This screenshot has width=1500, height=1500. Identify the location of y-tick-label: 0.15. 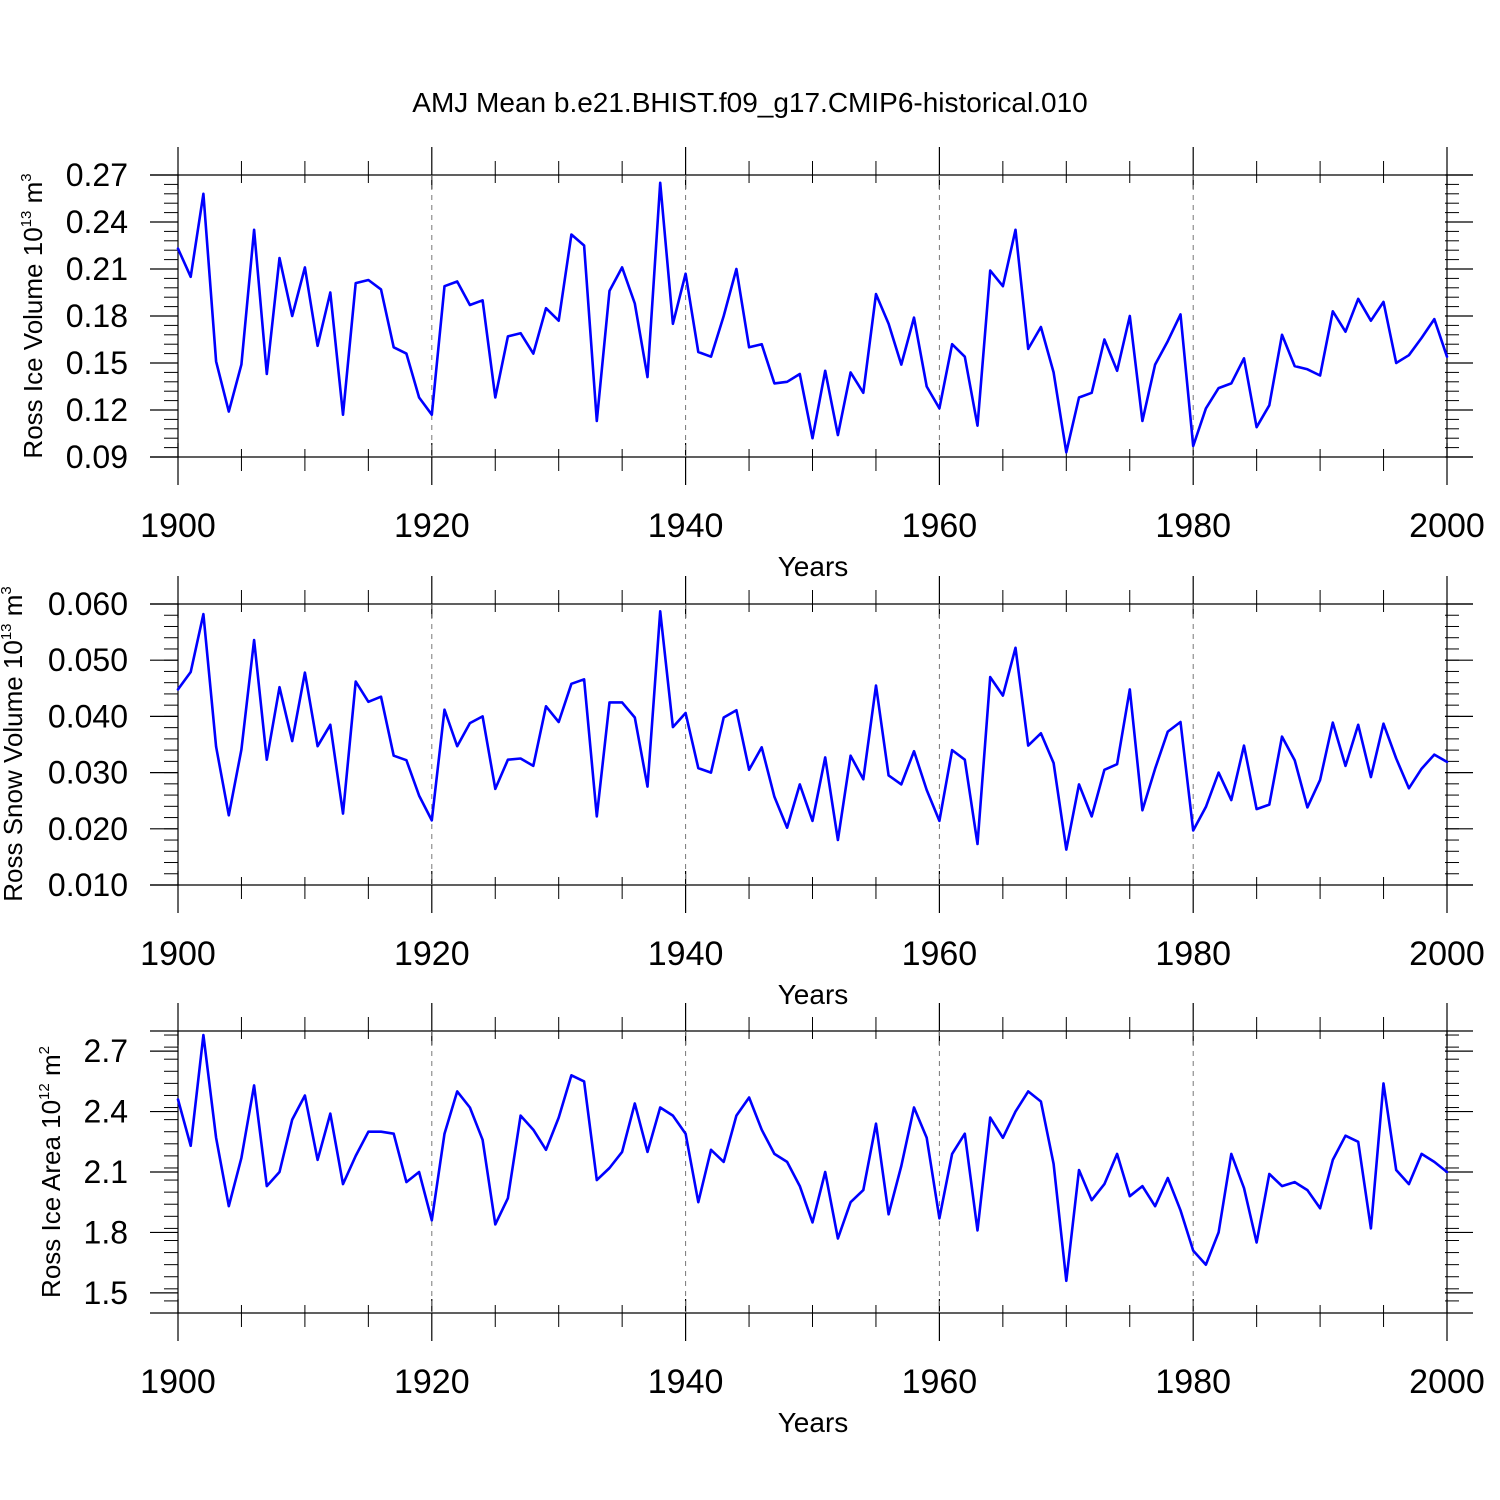
(97, 363).